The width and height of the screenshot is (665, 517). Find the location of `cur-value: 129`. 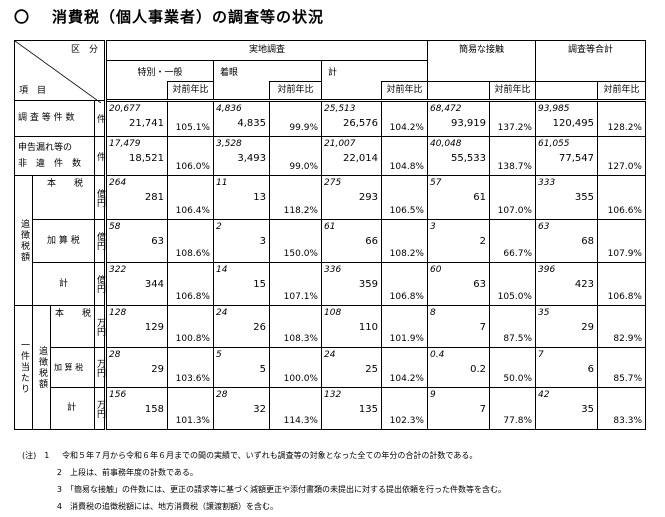

cur-value: 129 is located at coordinates (154, 327).